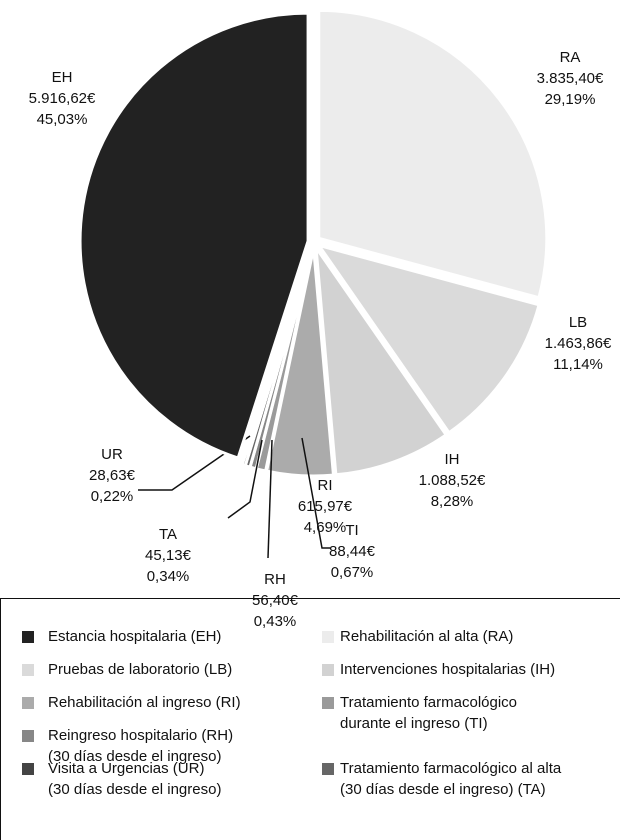  Describe the element at coordinates (325, 485) in the screenshot. I see `slice-label: RI` at that location.